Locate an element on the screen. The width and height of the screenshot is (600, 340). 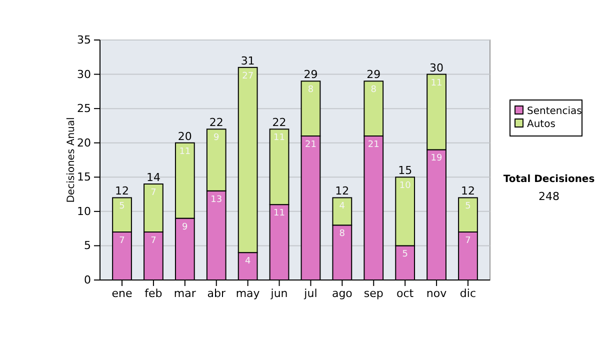
x-tick-label: may is located at coordinates (248, 293).